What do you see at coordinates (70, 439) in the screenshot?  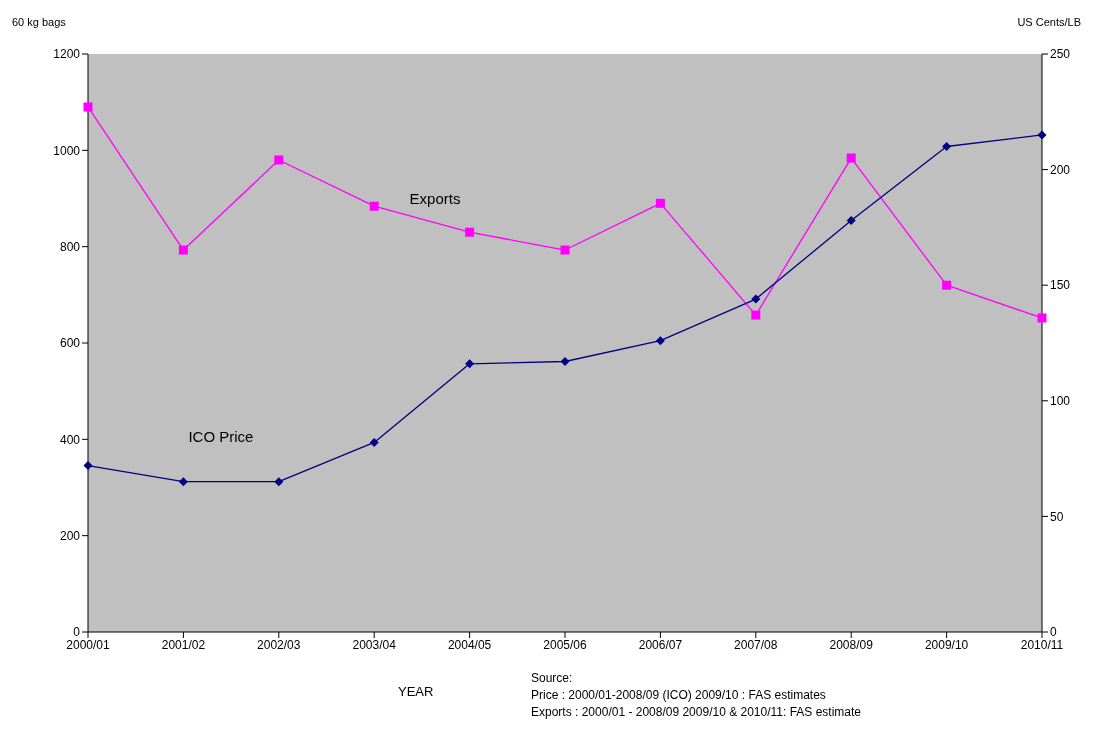 I see `y-tick-label: 400` at bounding box center [70, 439].